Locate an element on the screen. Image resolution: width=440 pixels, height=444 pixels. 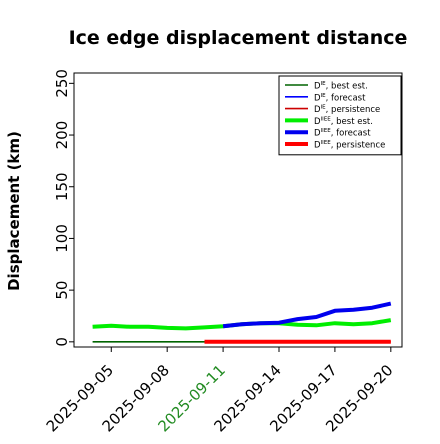
legend-entry-label: DIIEE, best est. is located at coordinates (343, 121).